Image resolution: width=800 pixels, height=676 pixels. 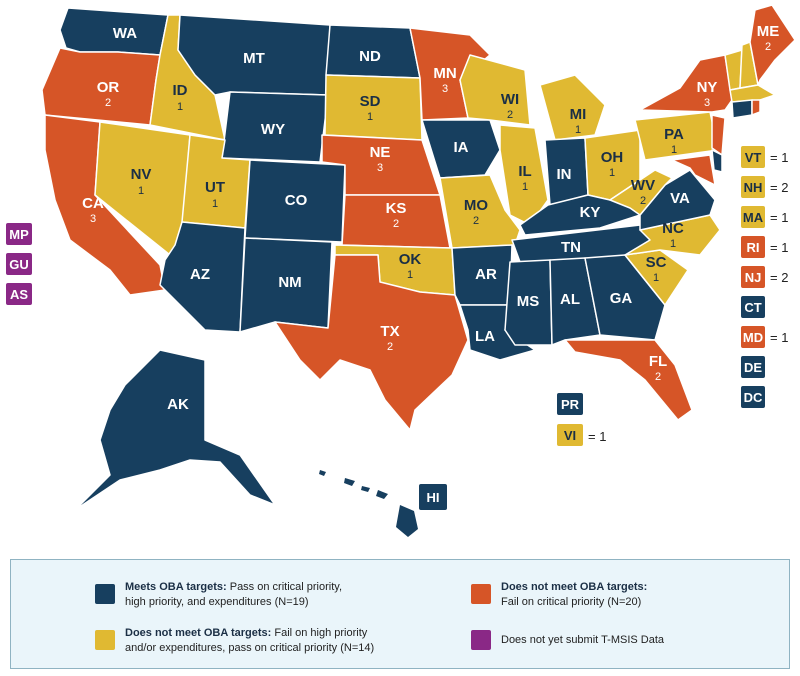 I want to click on label-or: OR, so click(x=108, y=87).